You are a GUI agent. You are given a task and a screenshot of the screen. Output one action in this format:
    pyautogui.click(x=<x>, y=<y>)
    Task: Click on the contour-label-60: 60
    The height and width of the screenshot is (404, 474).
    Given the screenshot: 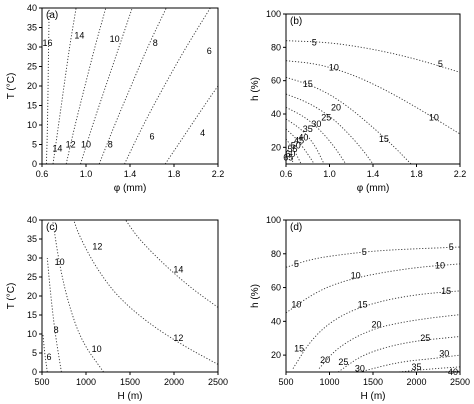 What is the action you would take?
    pyautogui.click(x=290, y=154)
    